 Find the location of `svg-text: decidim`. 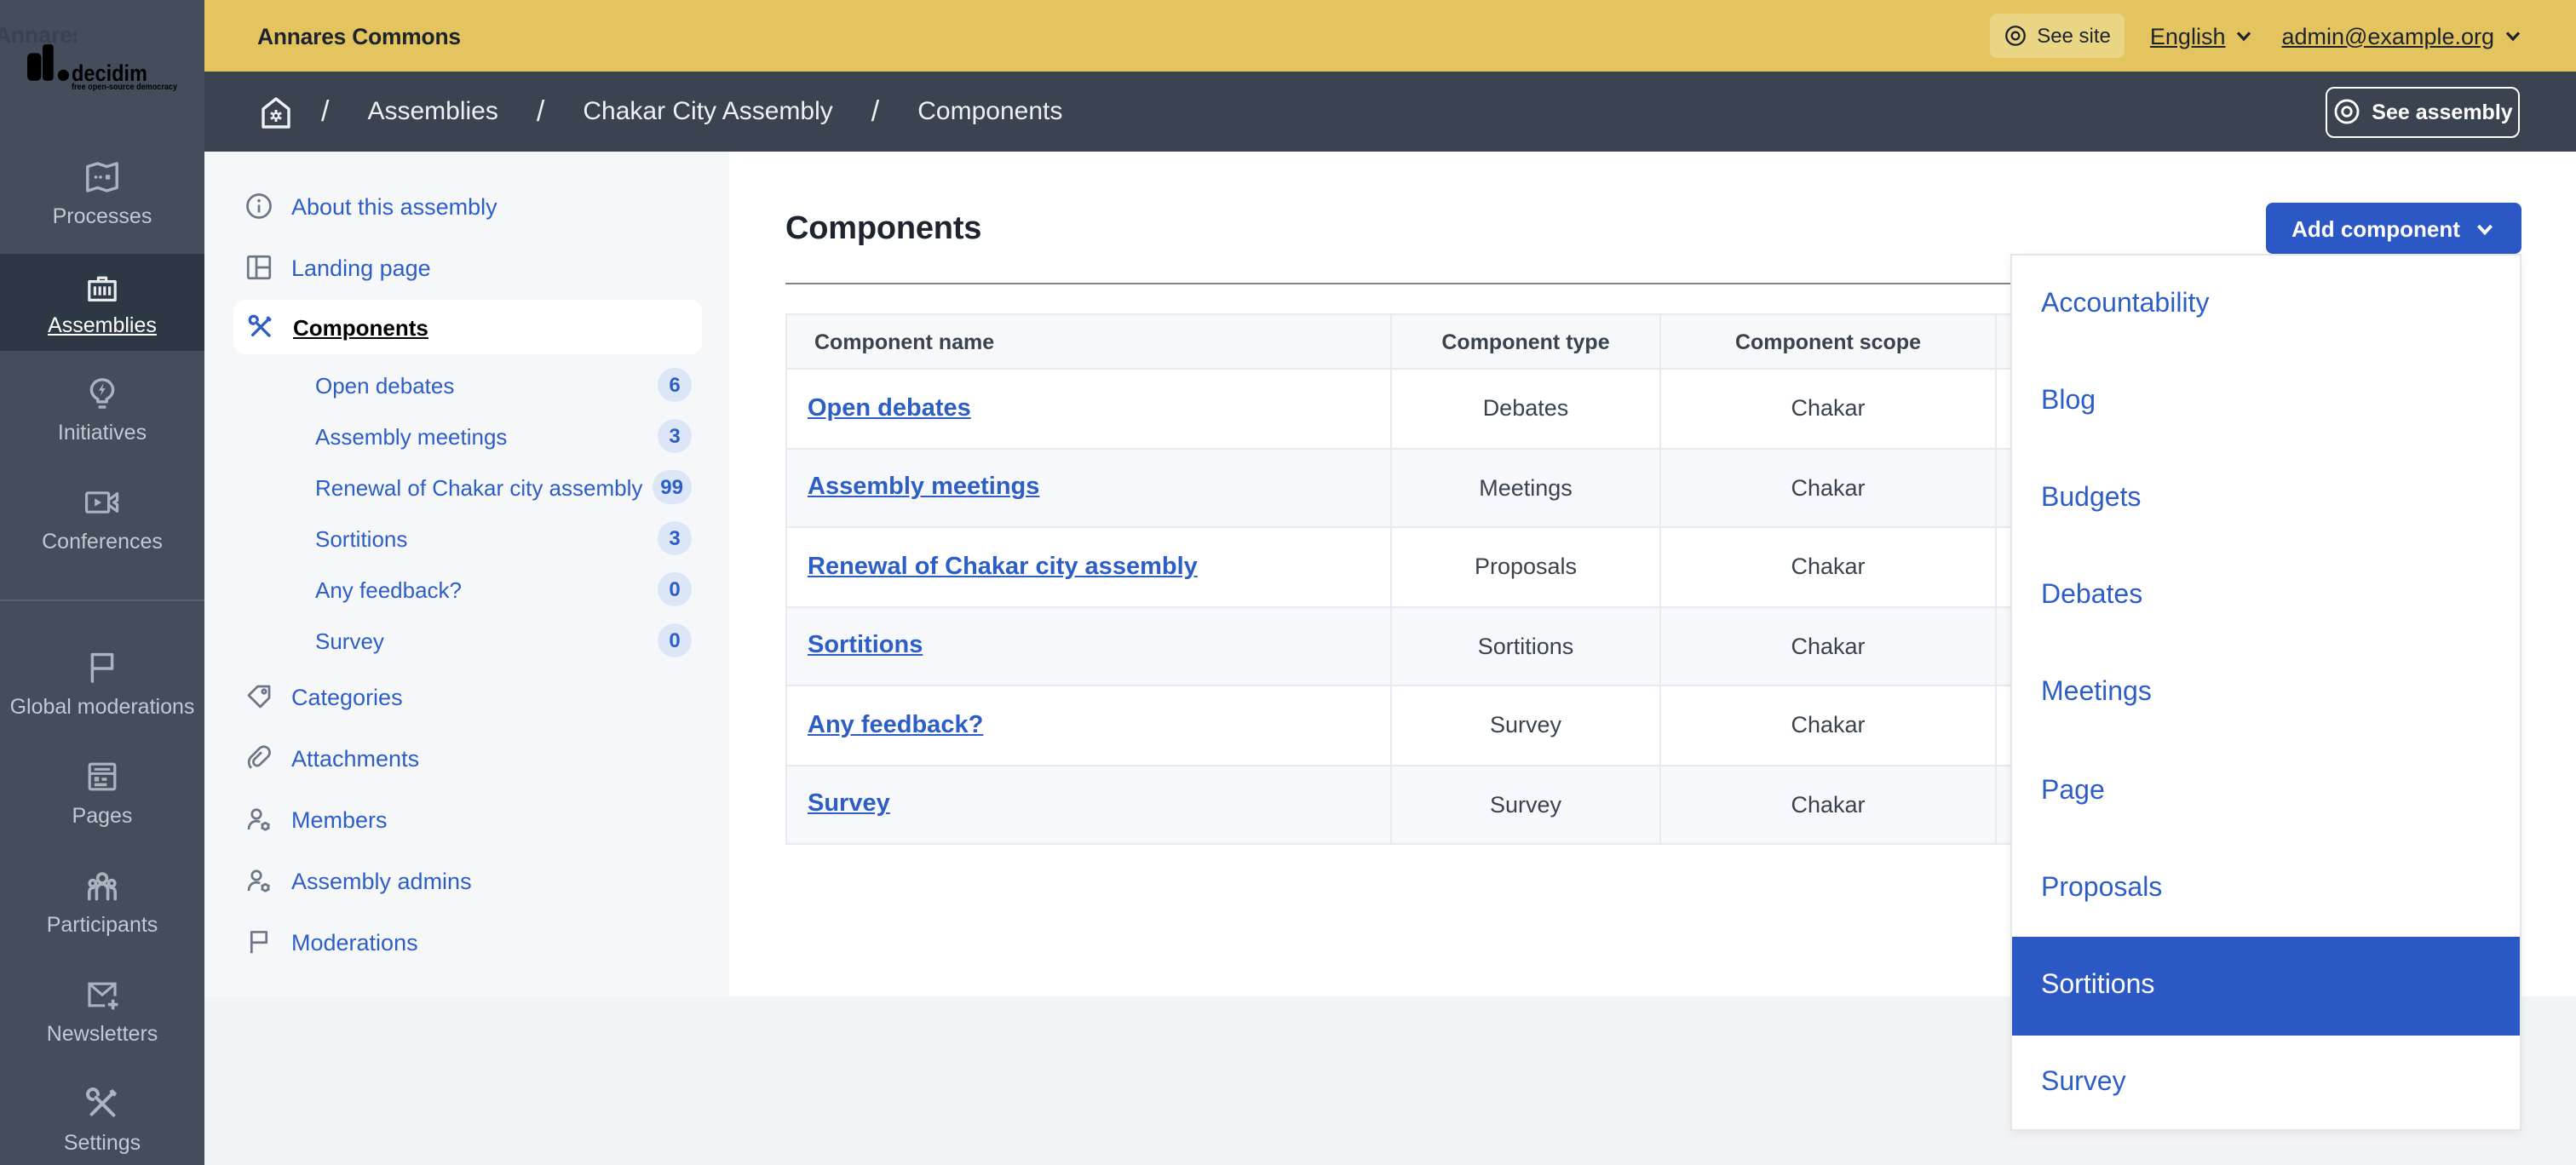

svg-text: decidim is located at coordinates (109, 73).